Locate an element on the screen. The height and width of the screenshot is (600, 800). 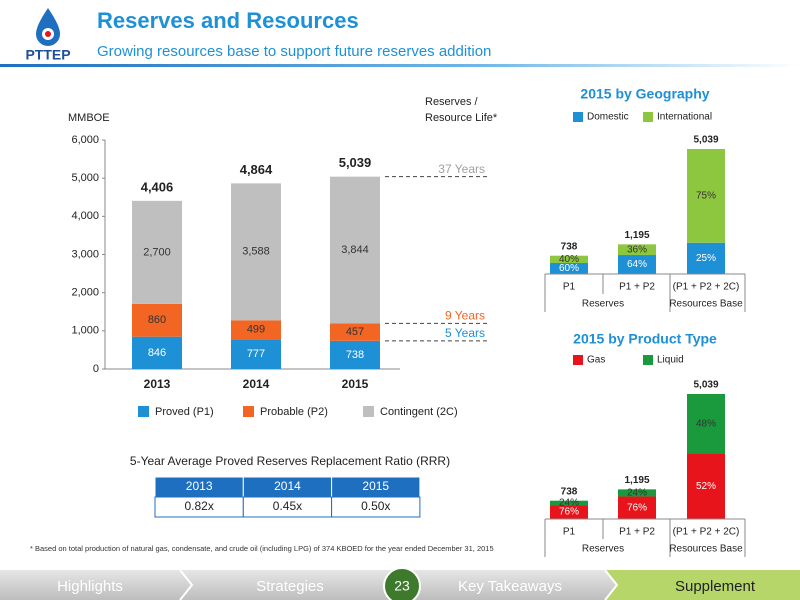
legend-label: Liquid is located at coordinates (670, 360).